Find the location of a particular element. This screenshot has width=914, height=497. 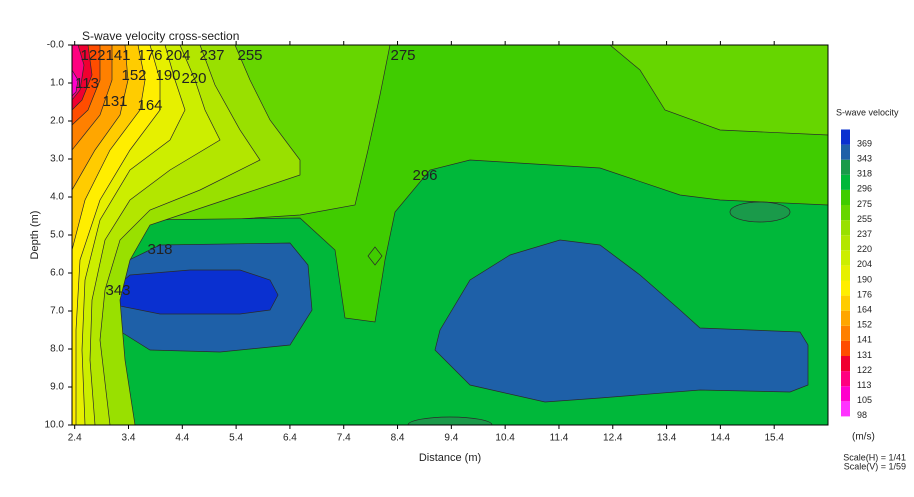

x-tick-label: 11.4 is located at coordinates (559, 438).